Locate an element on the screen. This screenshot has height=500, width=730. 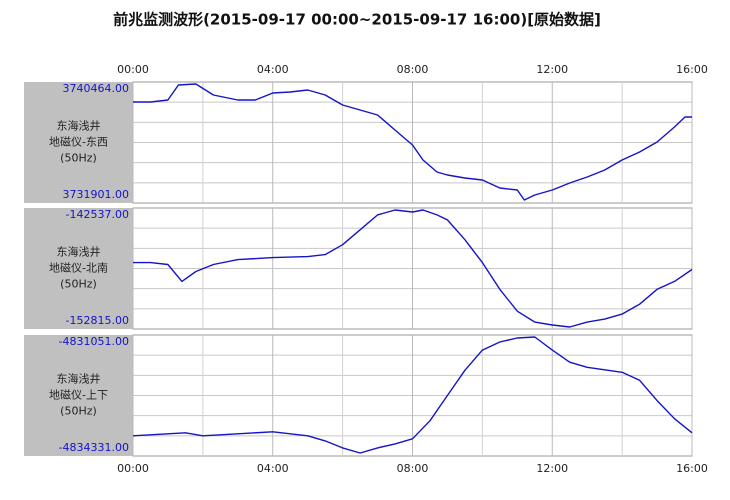
instrument-label: 地磁仪-上下 is located at coordinates (78, 395).